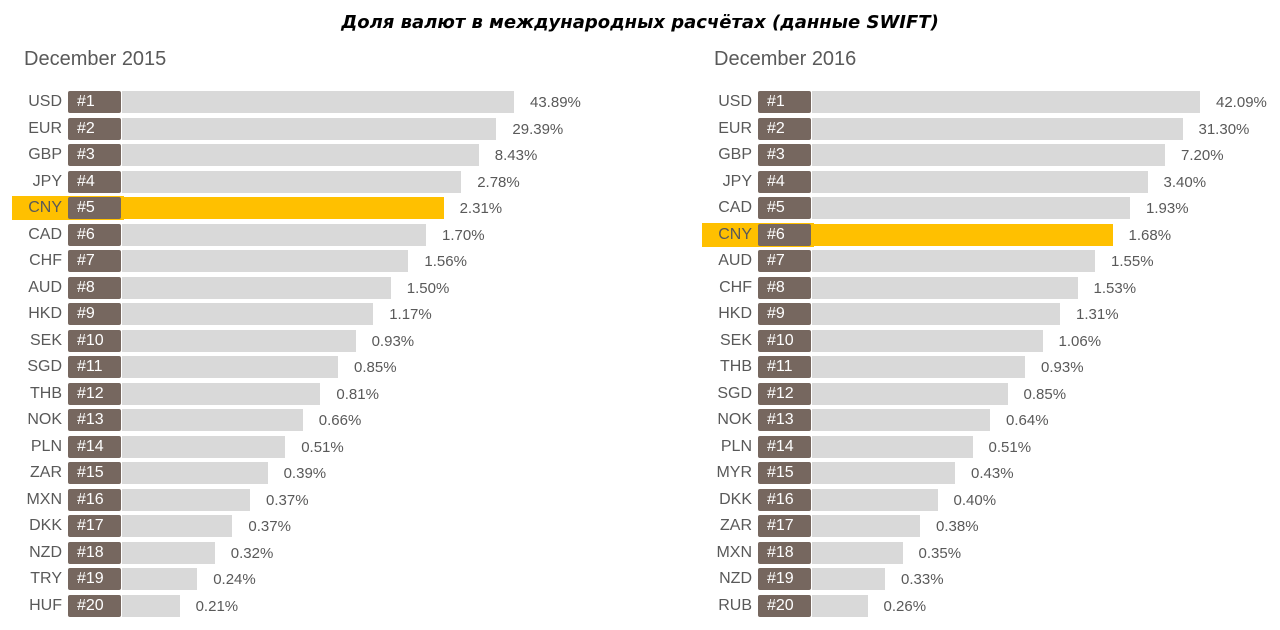 The image size is (1280, 630). I want to click on rank-badge: #20, so click(784, 605).